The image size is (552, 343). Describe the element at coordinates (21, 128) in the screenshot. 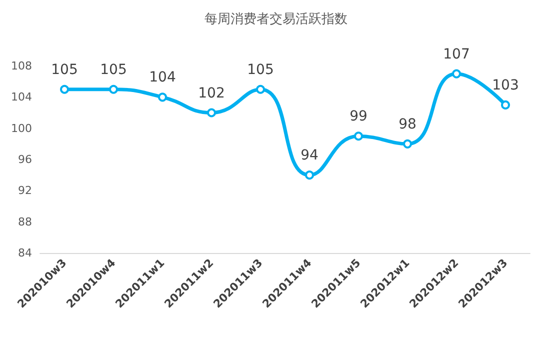

I see `y-tick-label: 100` at that location.